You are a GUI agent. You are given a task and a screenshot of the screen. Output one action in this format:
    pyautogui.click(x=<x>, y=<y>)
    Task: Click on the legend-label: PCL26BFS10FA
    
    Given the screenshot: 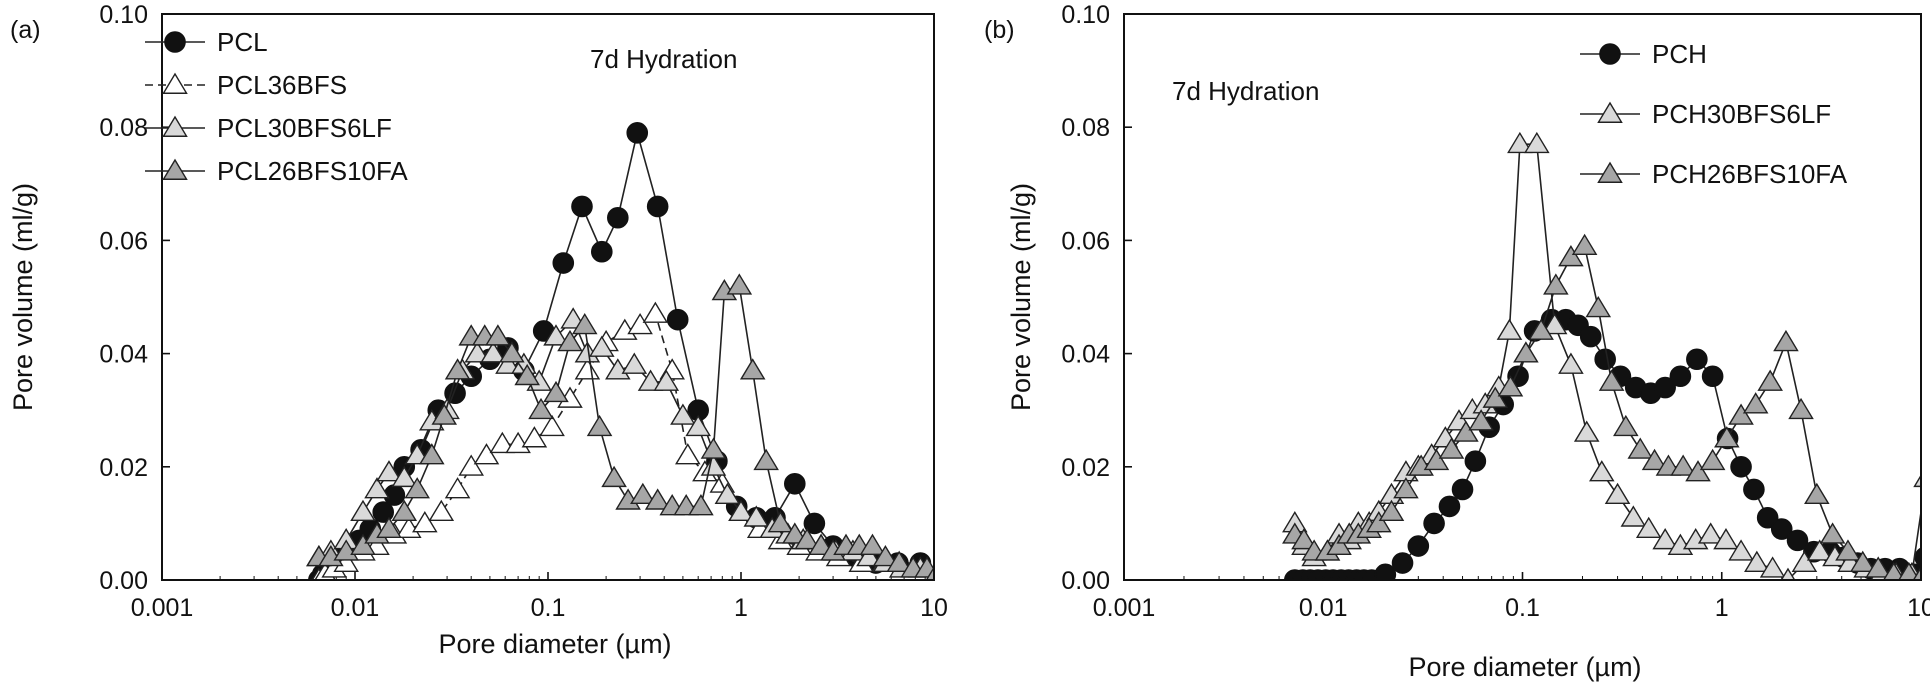 What is the action you would take?
    pyautogui.click(x=312, y=171)
    